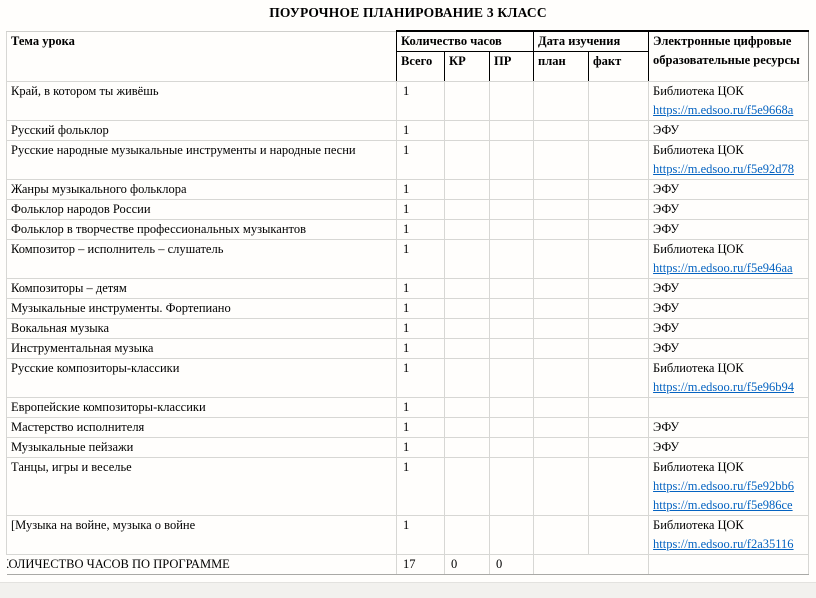  What do you see at coordinates (723, 268) in the screenshot?
I see `resource-link: https://m.edsoo.ru/f5e946aa` at bounding box center [723, 268].